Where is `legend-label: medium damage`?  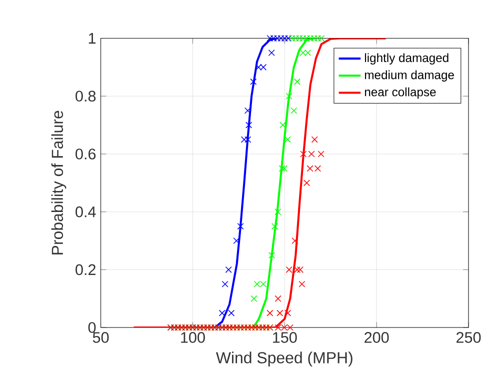
legend-label: medium damage is located at coordinates (409, 76).